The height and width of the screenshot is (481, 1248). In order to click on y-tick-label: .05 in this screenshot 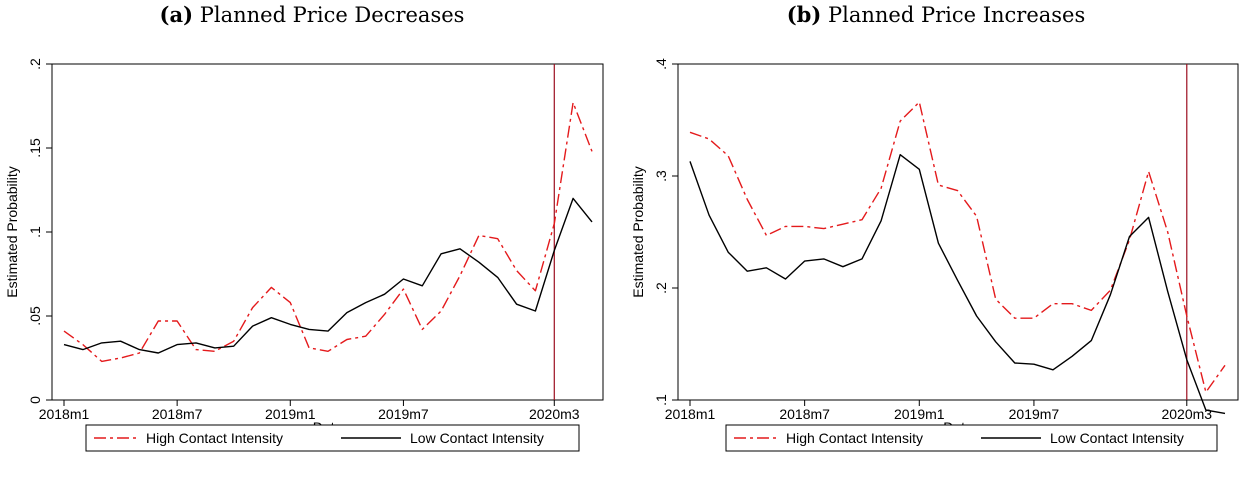, I will do `click(35, 316)`.